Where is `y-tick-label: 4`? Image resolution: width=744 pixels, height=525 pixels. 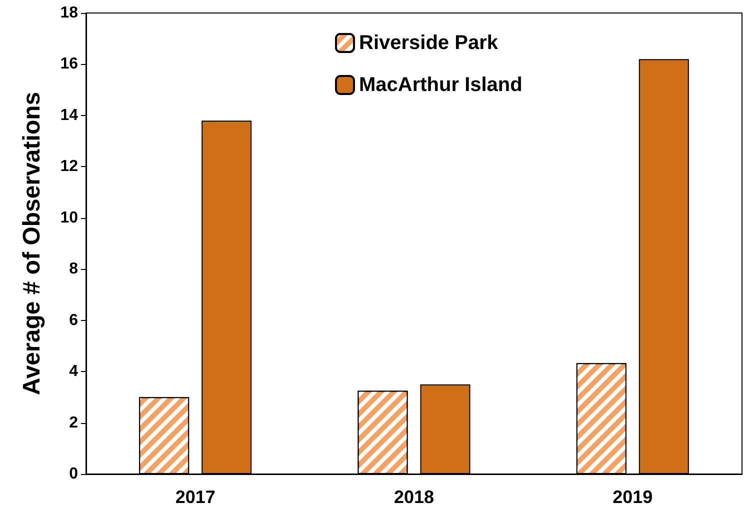 y-tick-label: 4 is located at coordinates (73, 371).